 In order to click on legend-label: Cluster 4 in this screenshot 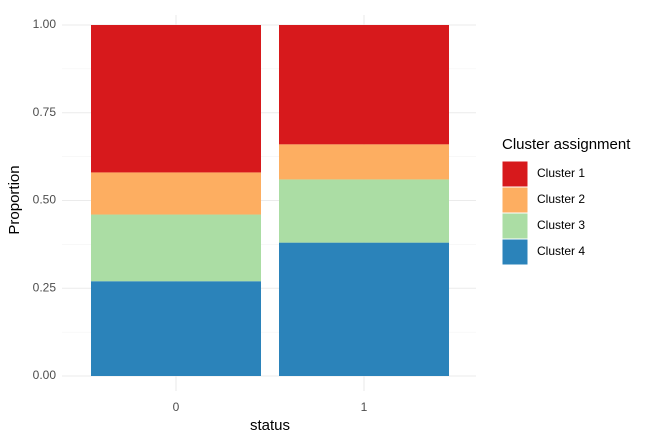, I will do `click(561, 251)`.